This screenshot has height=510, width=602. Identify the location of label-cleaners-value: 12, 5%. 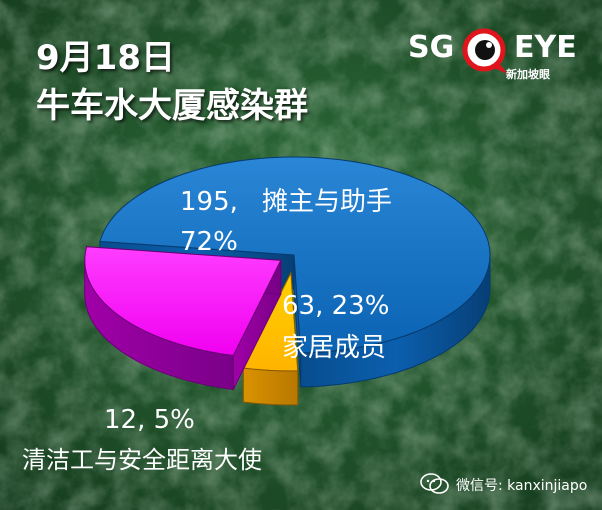
(149, 420).